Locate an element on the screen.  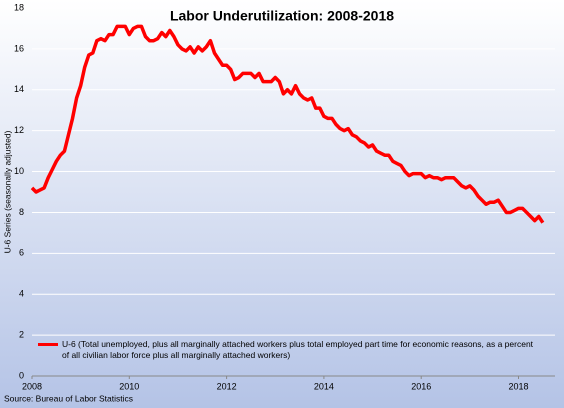
chart-title: Labor Underutilization: 2008-2018 is located at coordinates (282, 16).